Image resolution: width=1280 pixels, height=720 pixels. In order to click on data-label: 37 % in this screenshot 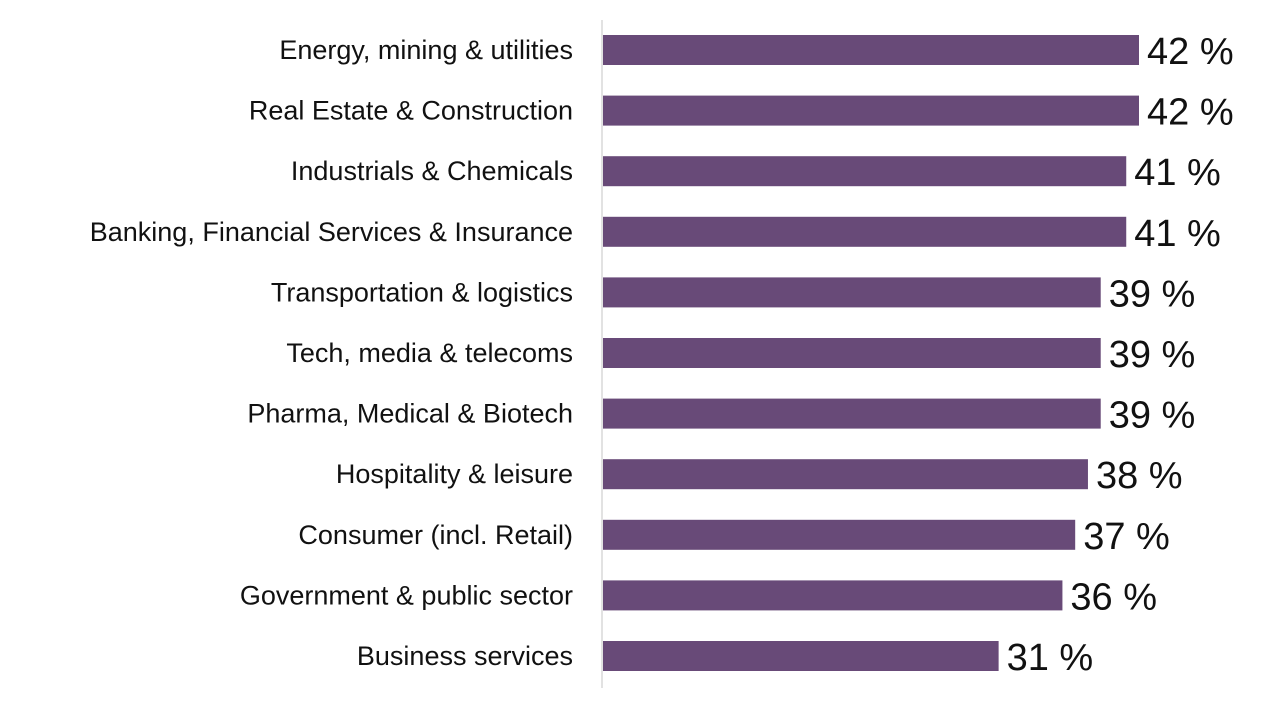, I will do `click(1126, 537)`.